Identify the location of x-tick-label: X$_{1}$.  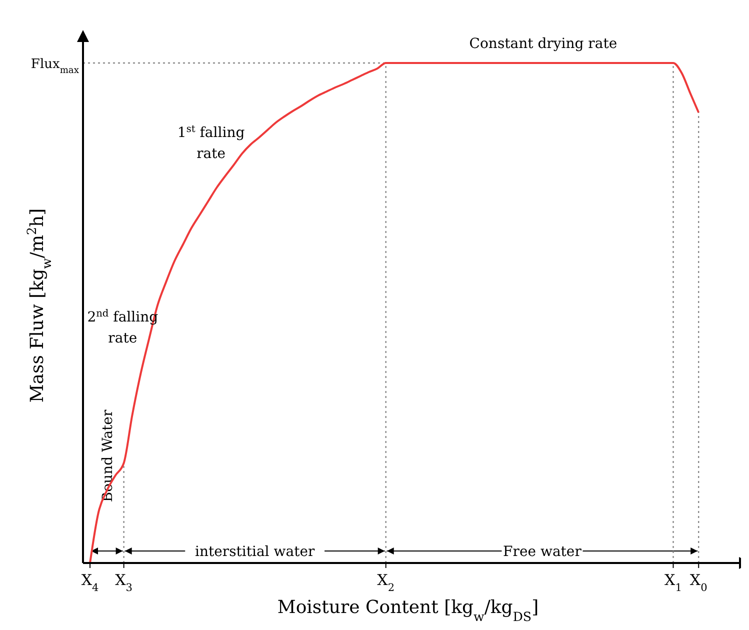
(673, 582).